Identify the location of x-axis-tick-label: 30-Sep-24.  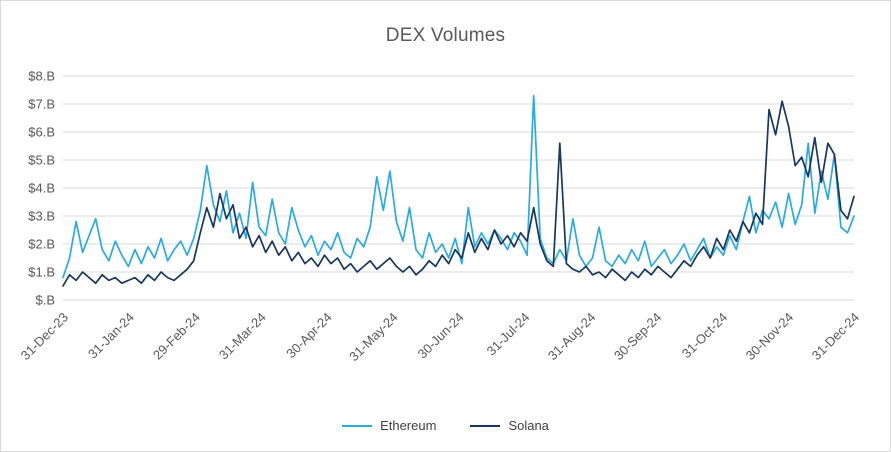
(638, 337).